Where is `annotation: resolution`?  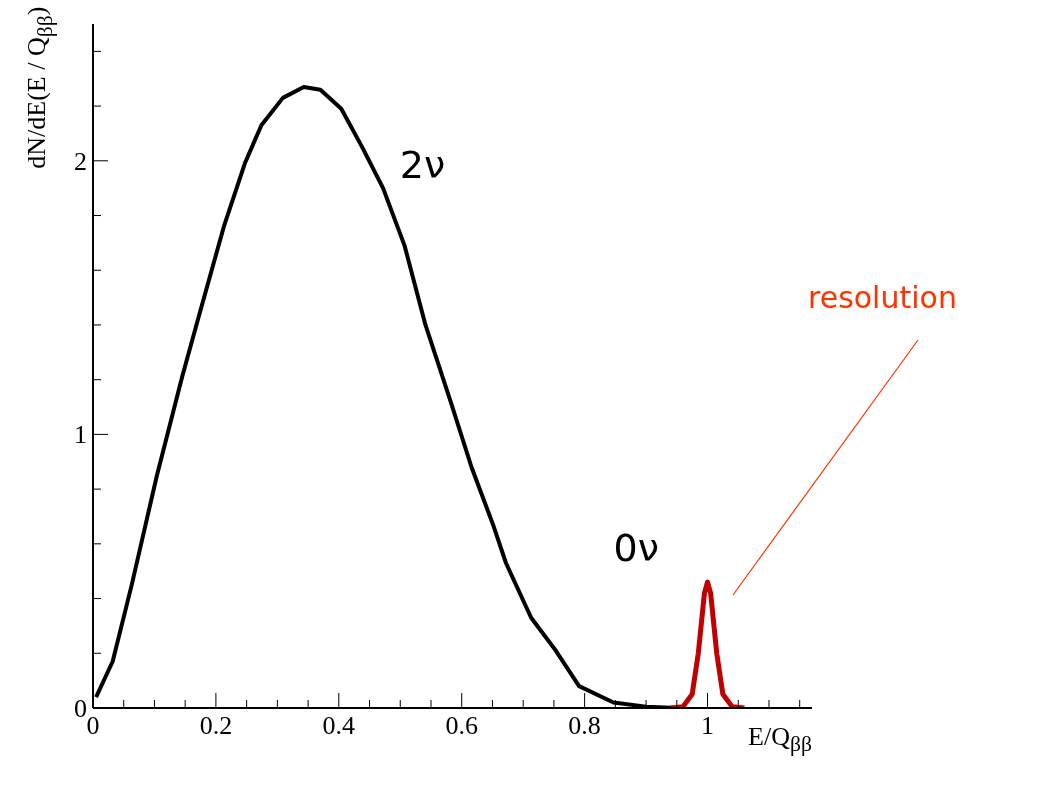
annotation: resolution is located at coordinates (882, 297).